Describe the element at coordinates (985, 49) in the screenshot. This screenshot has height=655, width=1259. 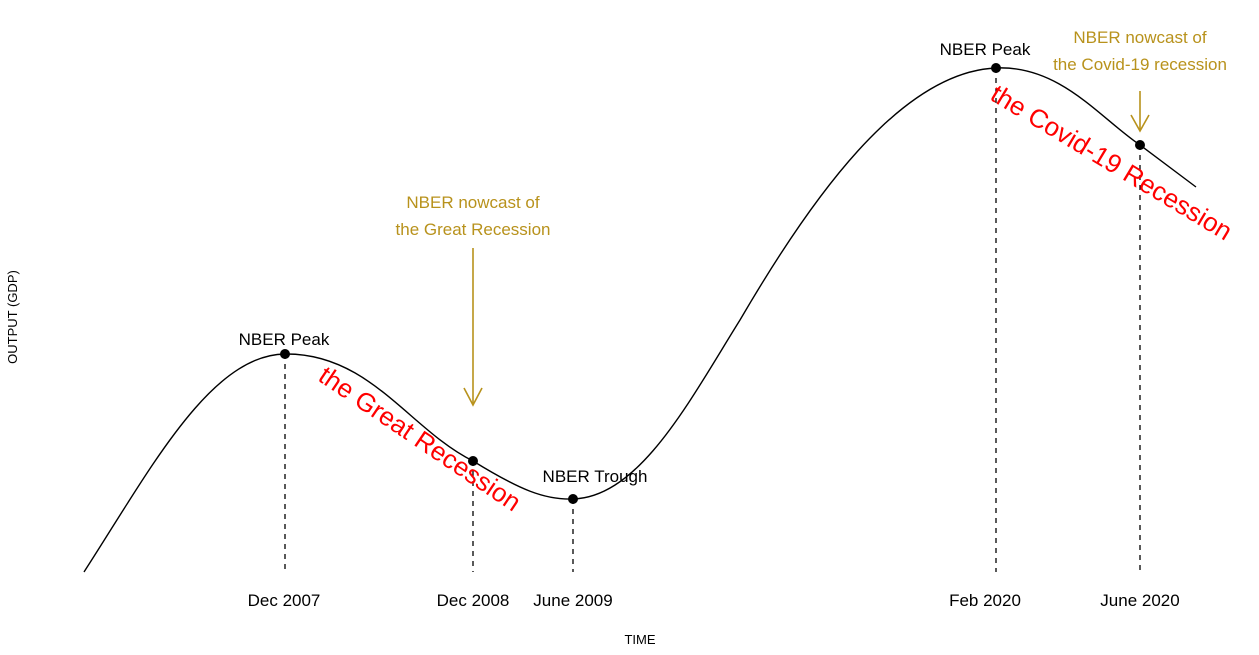
I see `label-peak-2020: NBER Peak` at that location.